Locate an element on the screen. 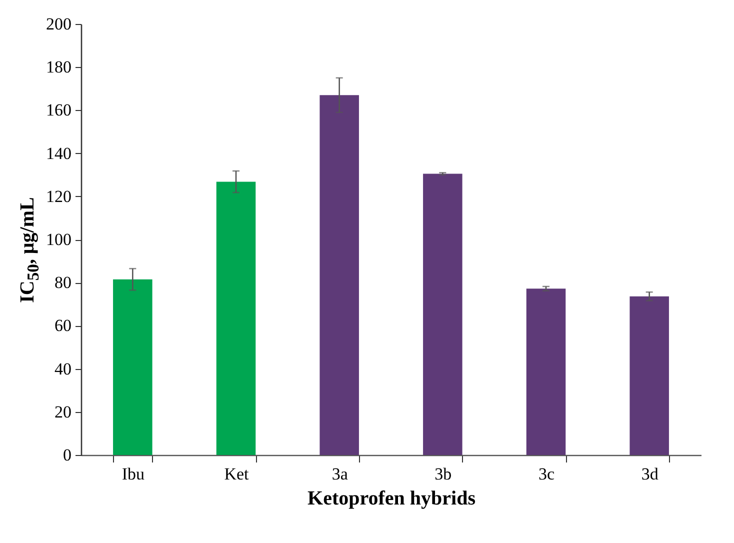 The image size is (734, 543). x-tick-label: Ibu is located at coordinates (133, 474).